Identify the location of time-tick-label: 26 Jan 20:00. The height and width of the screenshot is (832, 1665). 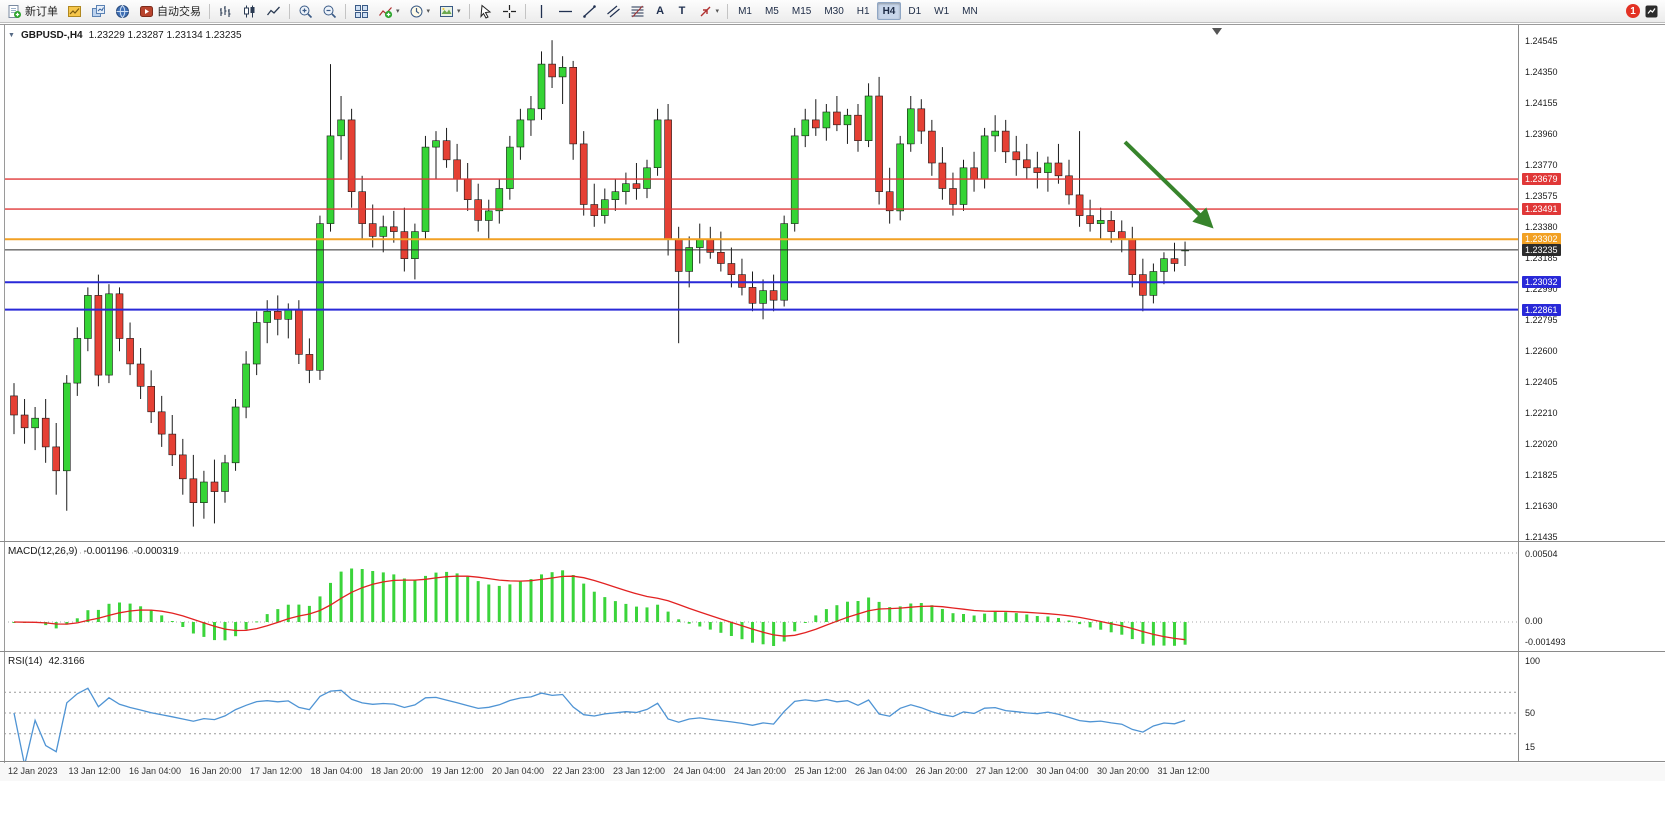
(941, 771).